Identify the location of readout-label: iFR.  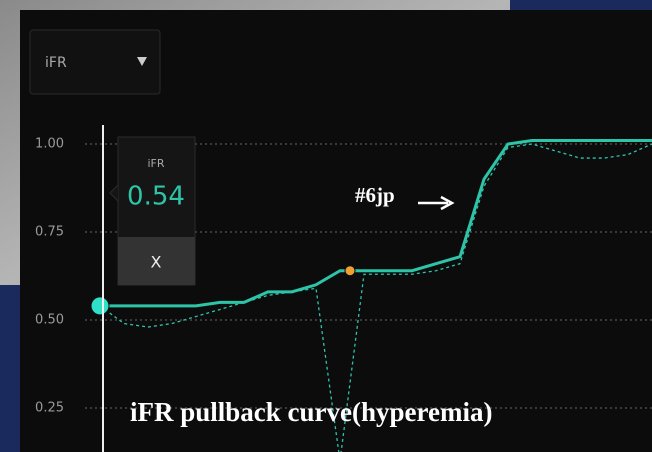
(155, 163).